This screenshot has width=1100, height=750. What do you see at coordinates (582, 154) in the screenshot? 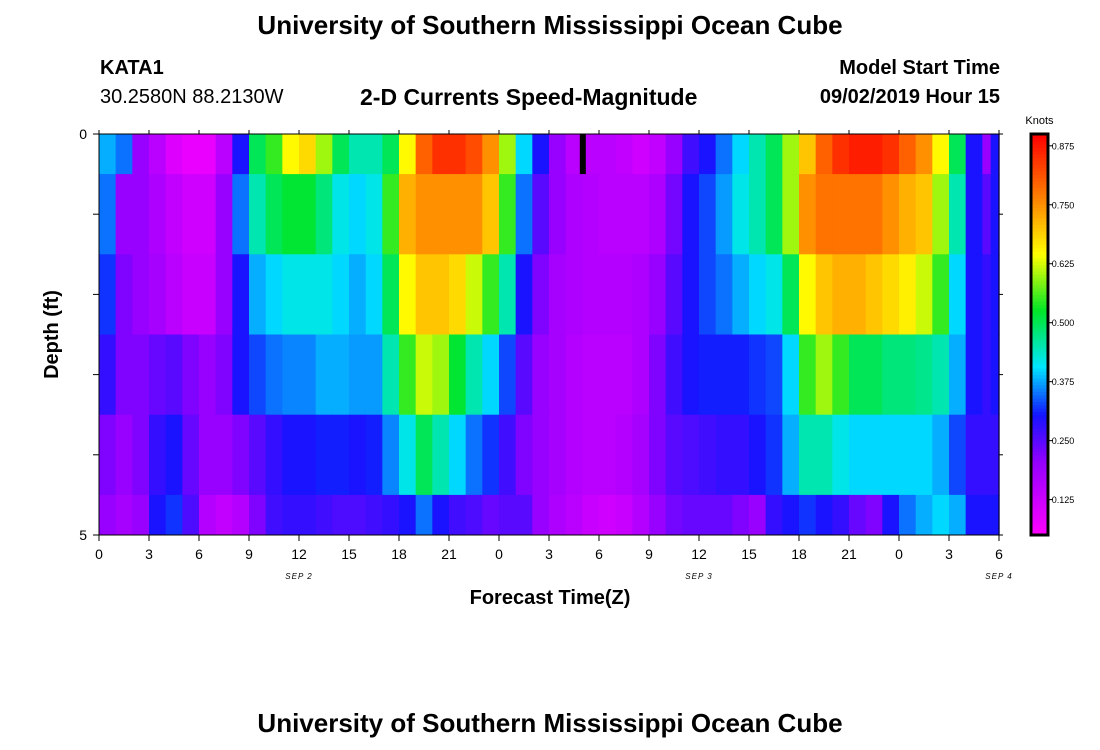
I see `missing-data-marker` at bounding box center [582, 154].